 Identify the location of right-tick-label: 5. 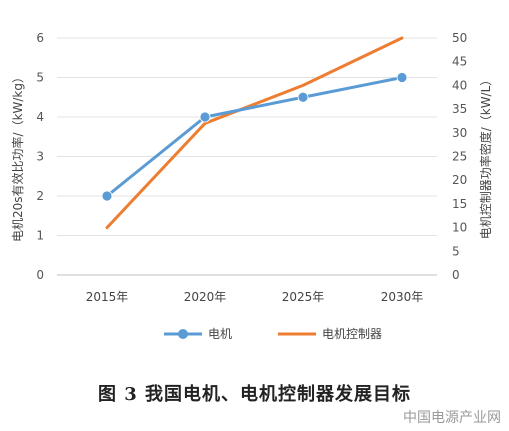
(456, 251).